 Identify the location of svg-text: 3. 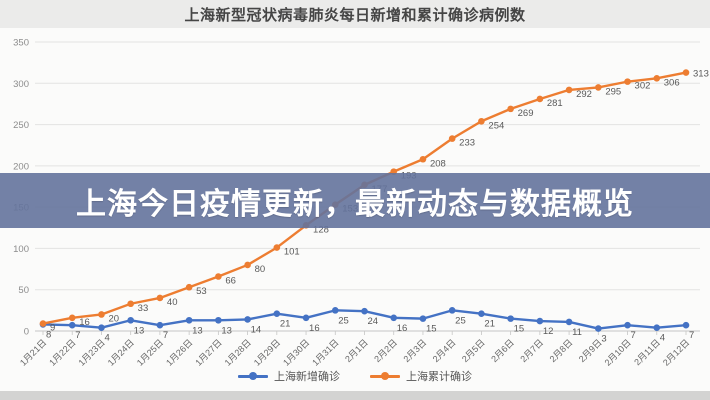
(603, 339).